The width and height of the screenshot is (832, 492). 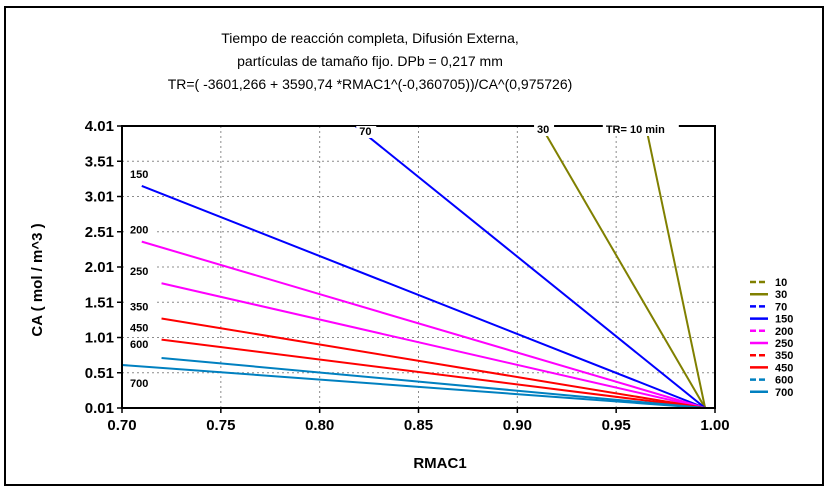 I want to click on y-tick-label: 4.01, so click(x=99, y=126).